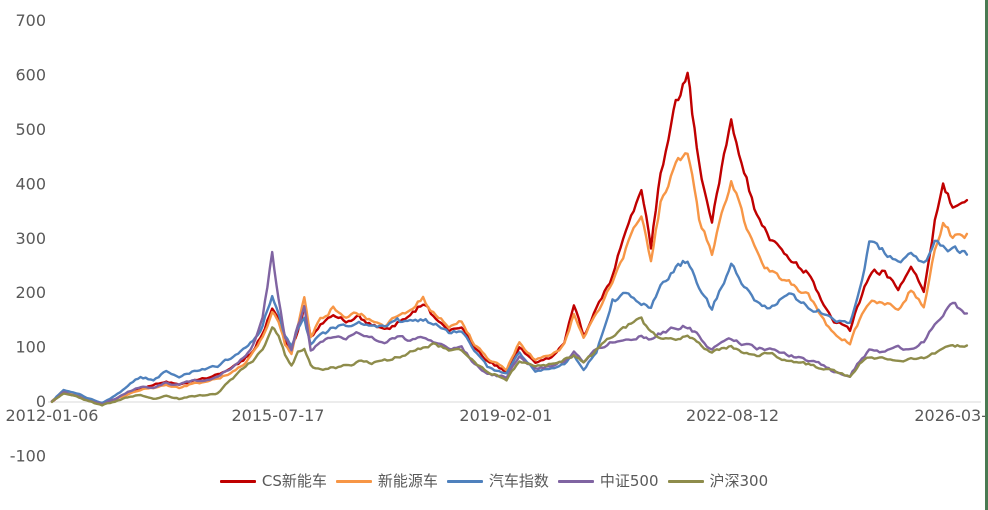 This screenshot has width=988, height=510. What do you see at coordinates (30, 347) in the screenshot?
I see `y-axis-tick-label: 100` at bounding box center [30, 347].